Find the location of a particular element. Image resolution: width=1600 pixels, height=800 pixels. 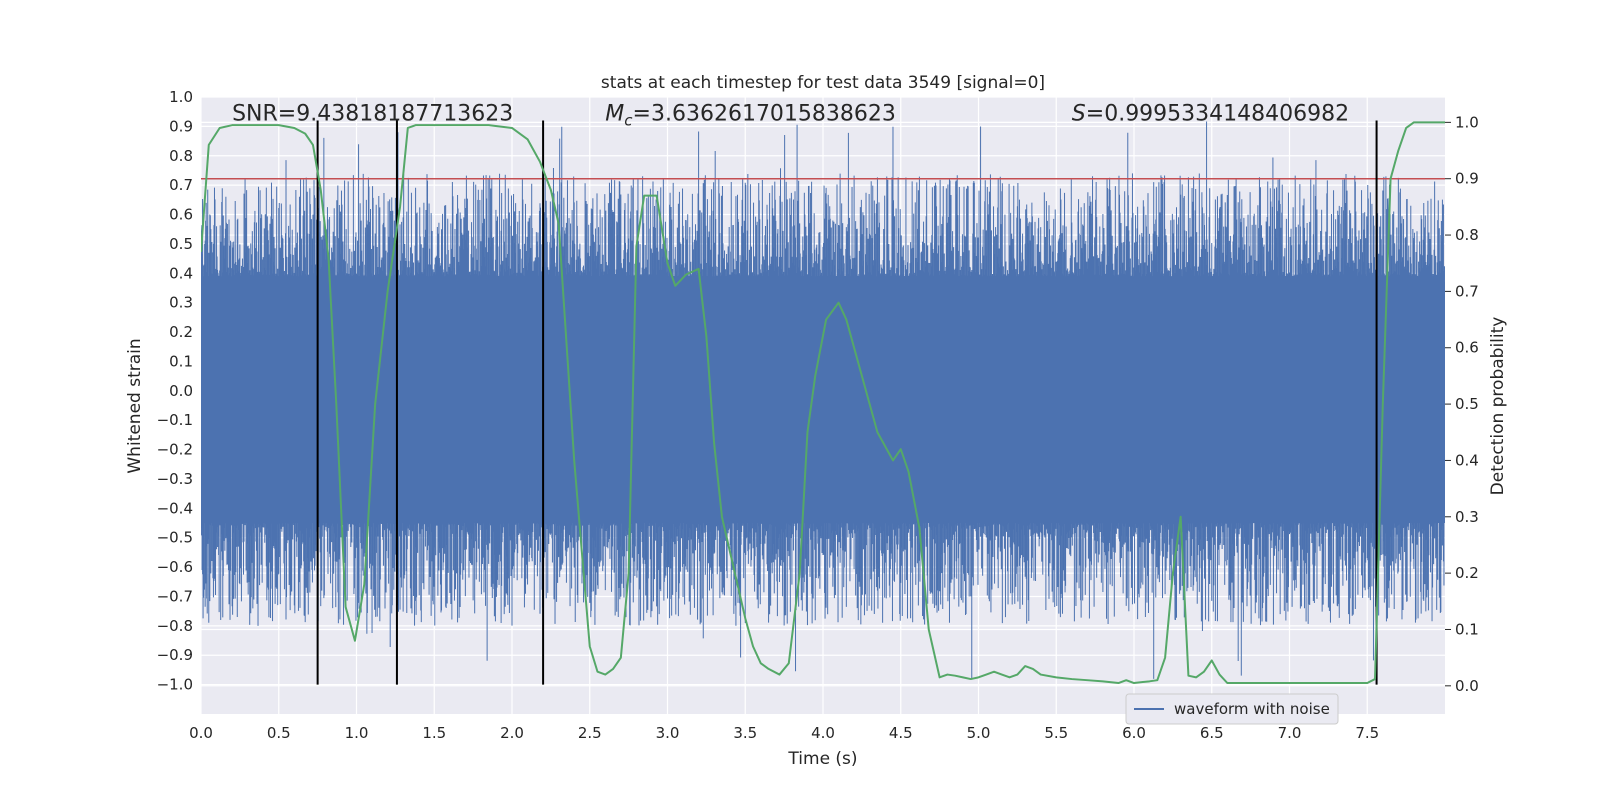

legend-entry-waveform: waveform with noise is located at coordinates (1252, 709).